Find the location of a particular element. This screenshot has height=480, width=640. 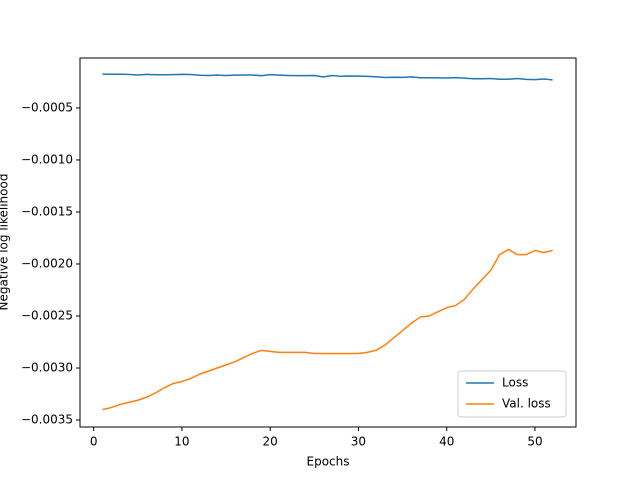

x-tick-label: 0 is located at coordinates (94, 442).